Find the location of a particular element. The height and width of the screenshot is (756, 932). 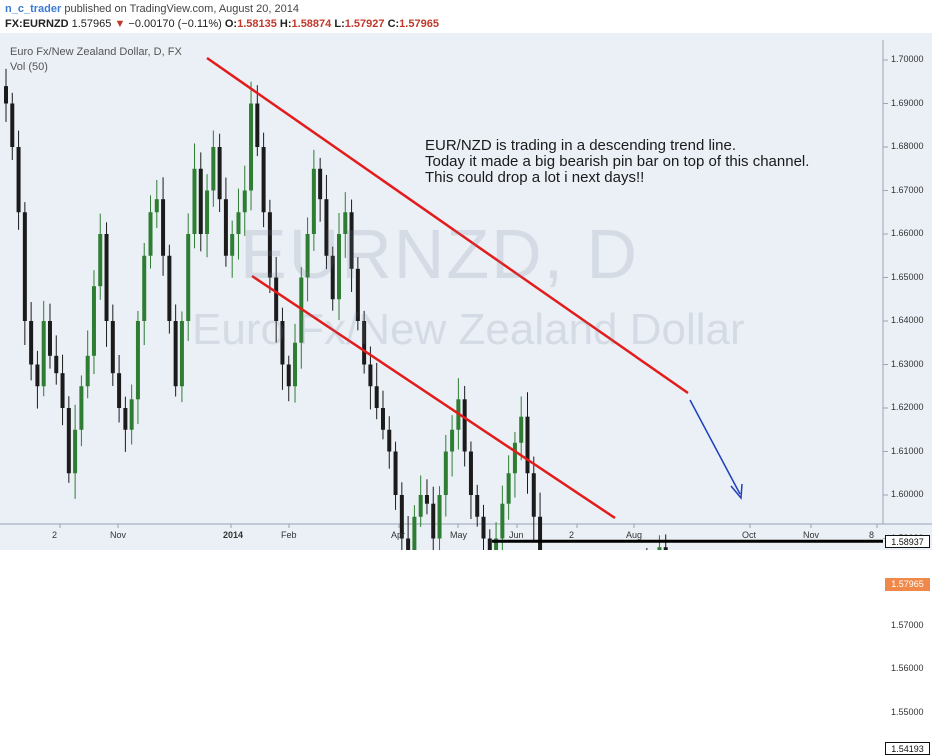

author-link: n_c_trader is located at coordinates (33, 9).